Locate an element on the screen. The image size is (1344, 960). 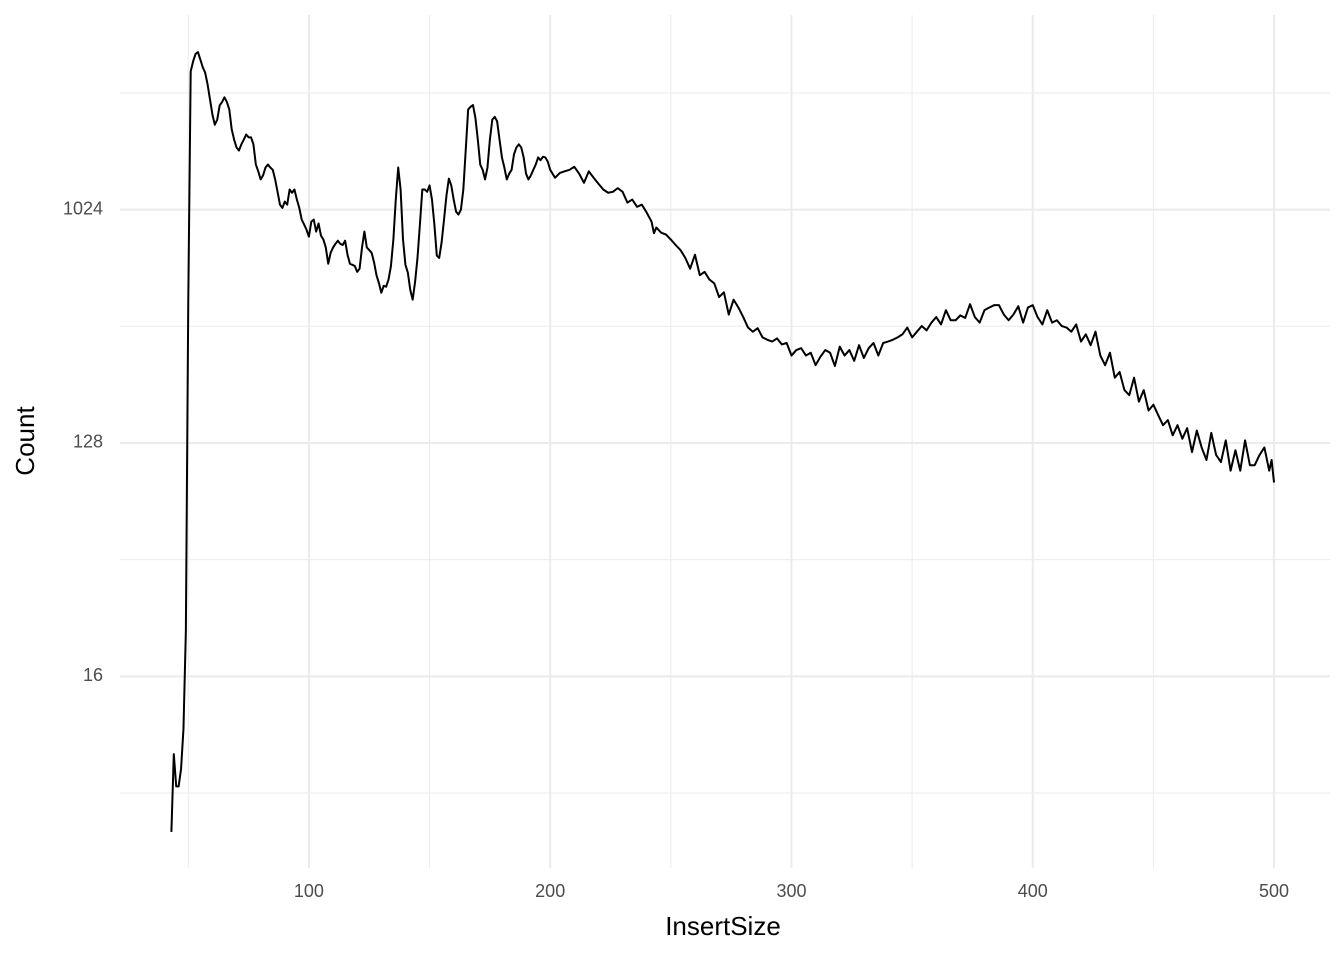
x-axis-title: InsertSize is located at coordinates (723, 926).